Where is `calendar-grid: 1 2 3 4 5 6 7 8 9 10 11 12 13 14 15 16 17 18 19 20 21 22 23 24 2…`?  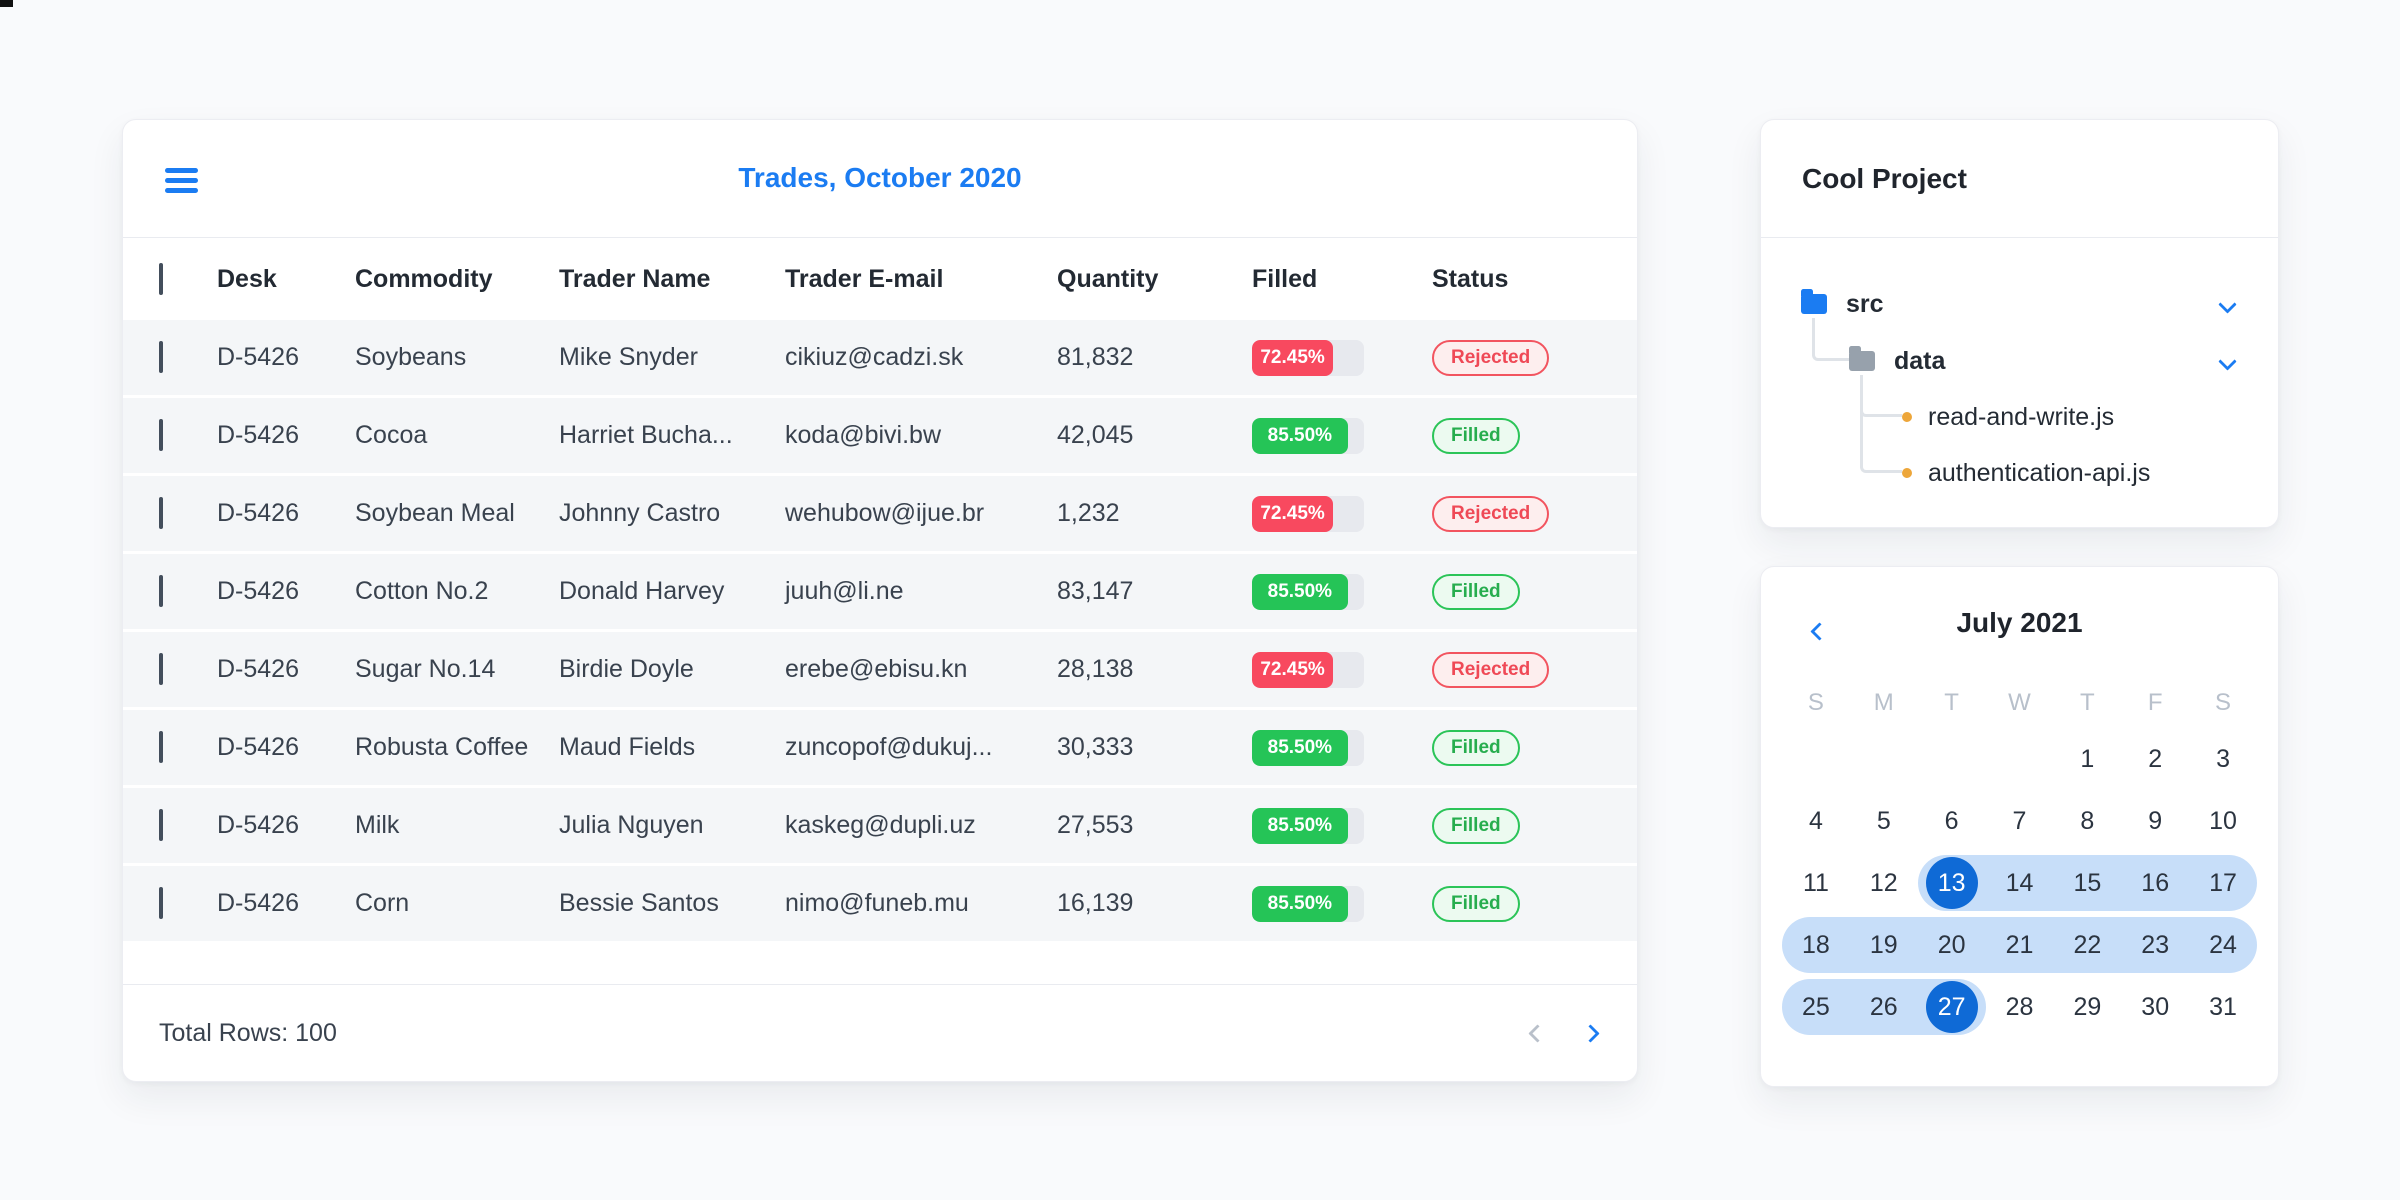
calendar-grid: 1 2 3 4 5 6 7 8 9 10 11 12 13 14 15 16 17 18 19 20 21 22 23 24 2… is located at coordinates (2019, 883).